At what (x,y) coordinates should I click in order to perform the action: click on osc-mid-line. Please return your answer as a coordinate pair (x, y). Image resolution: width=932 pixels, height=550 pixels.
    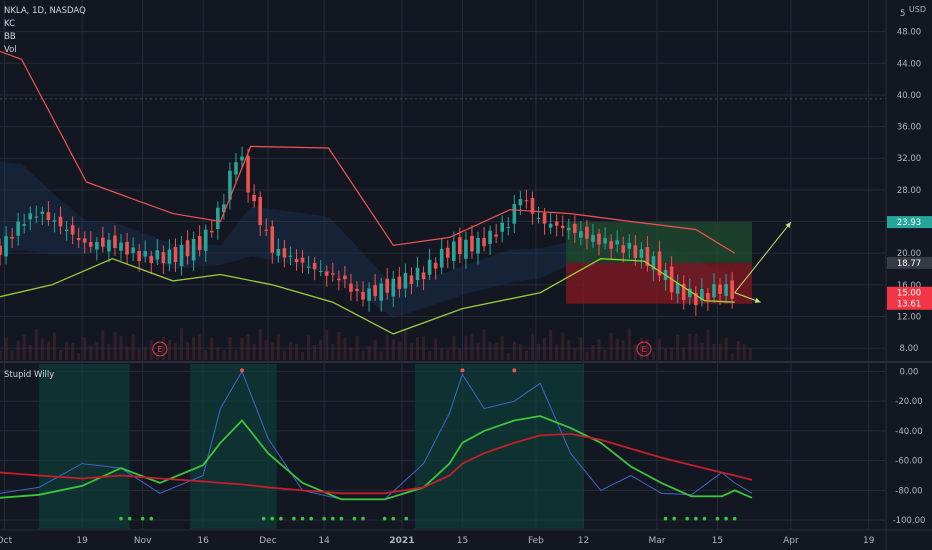
    Looking at the image, I should click on (376, 458).